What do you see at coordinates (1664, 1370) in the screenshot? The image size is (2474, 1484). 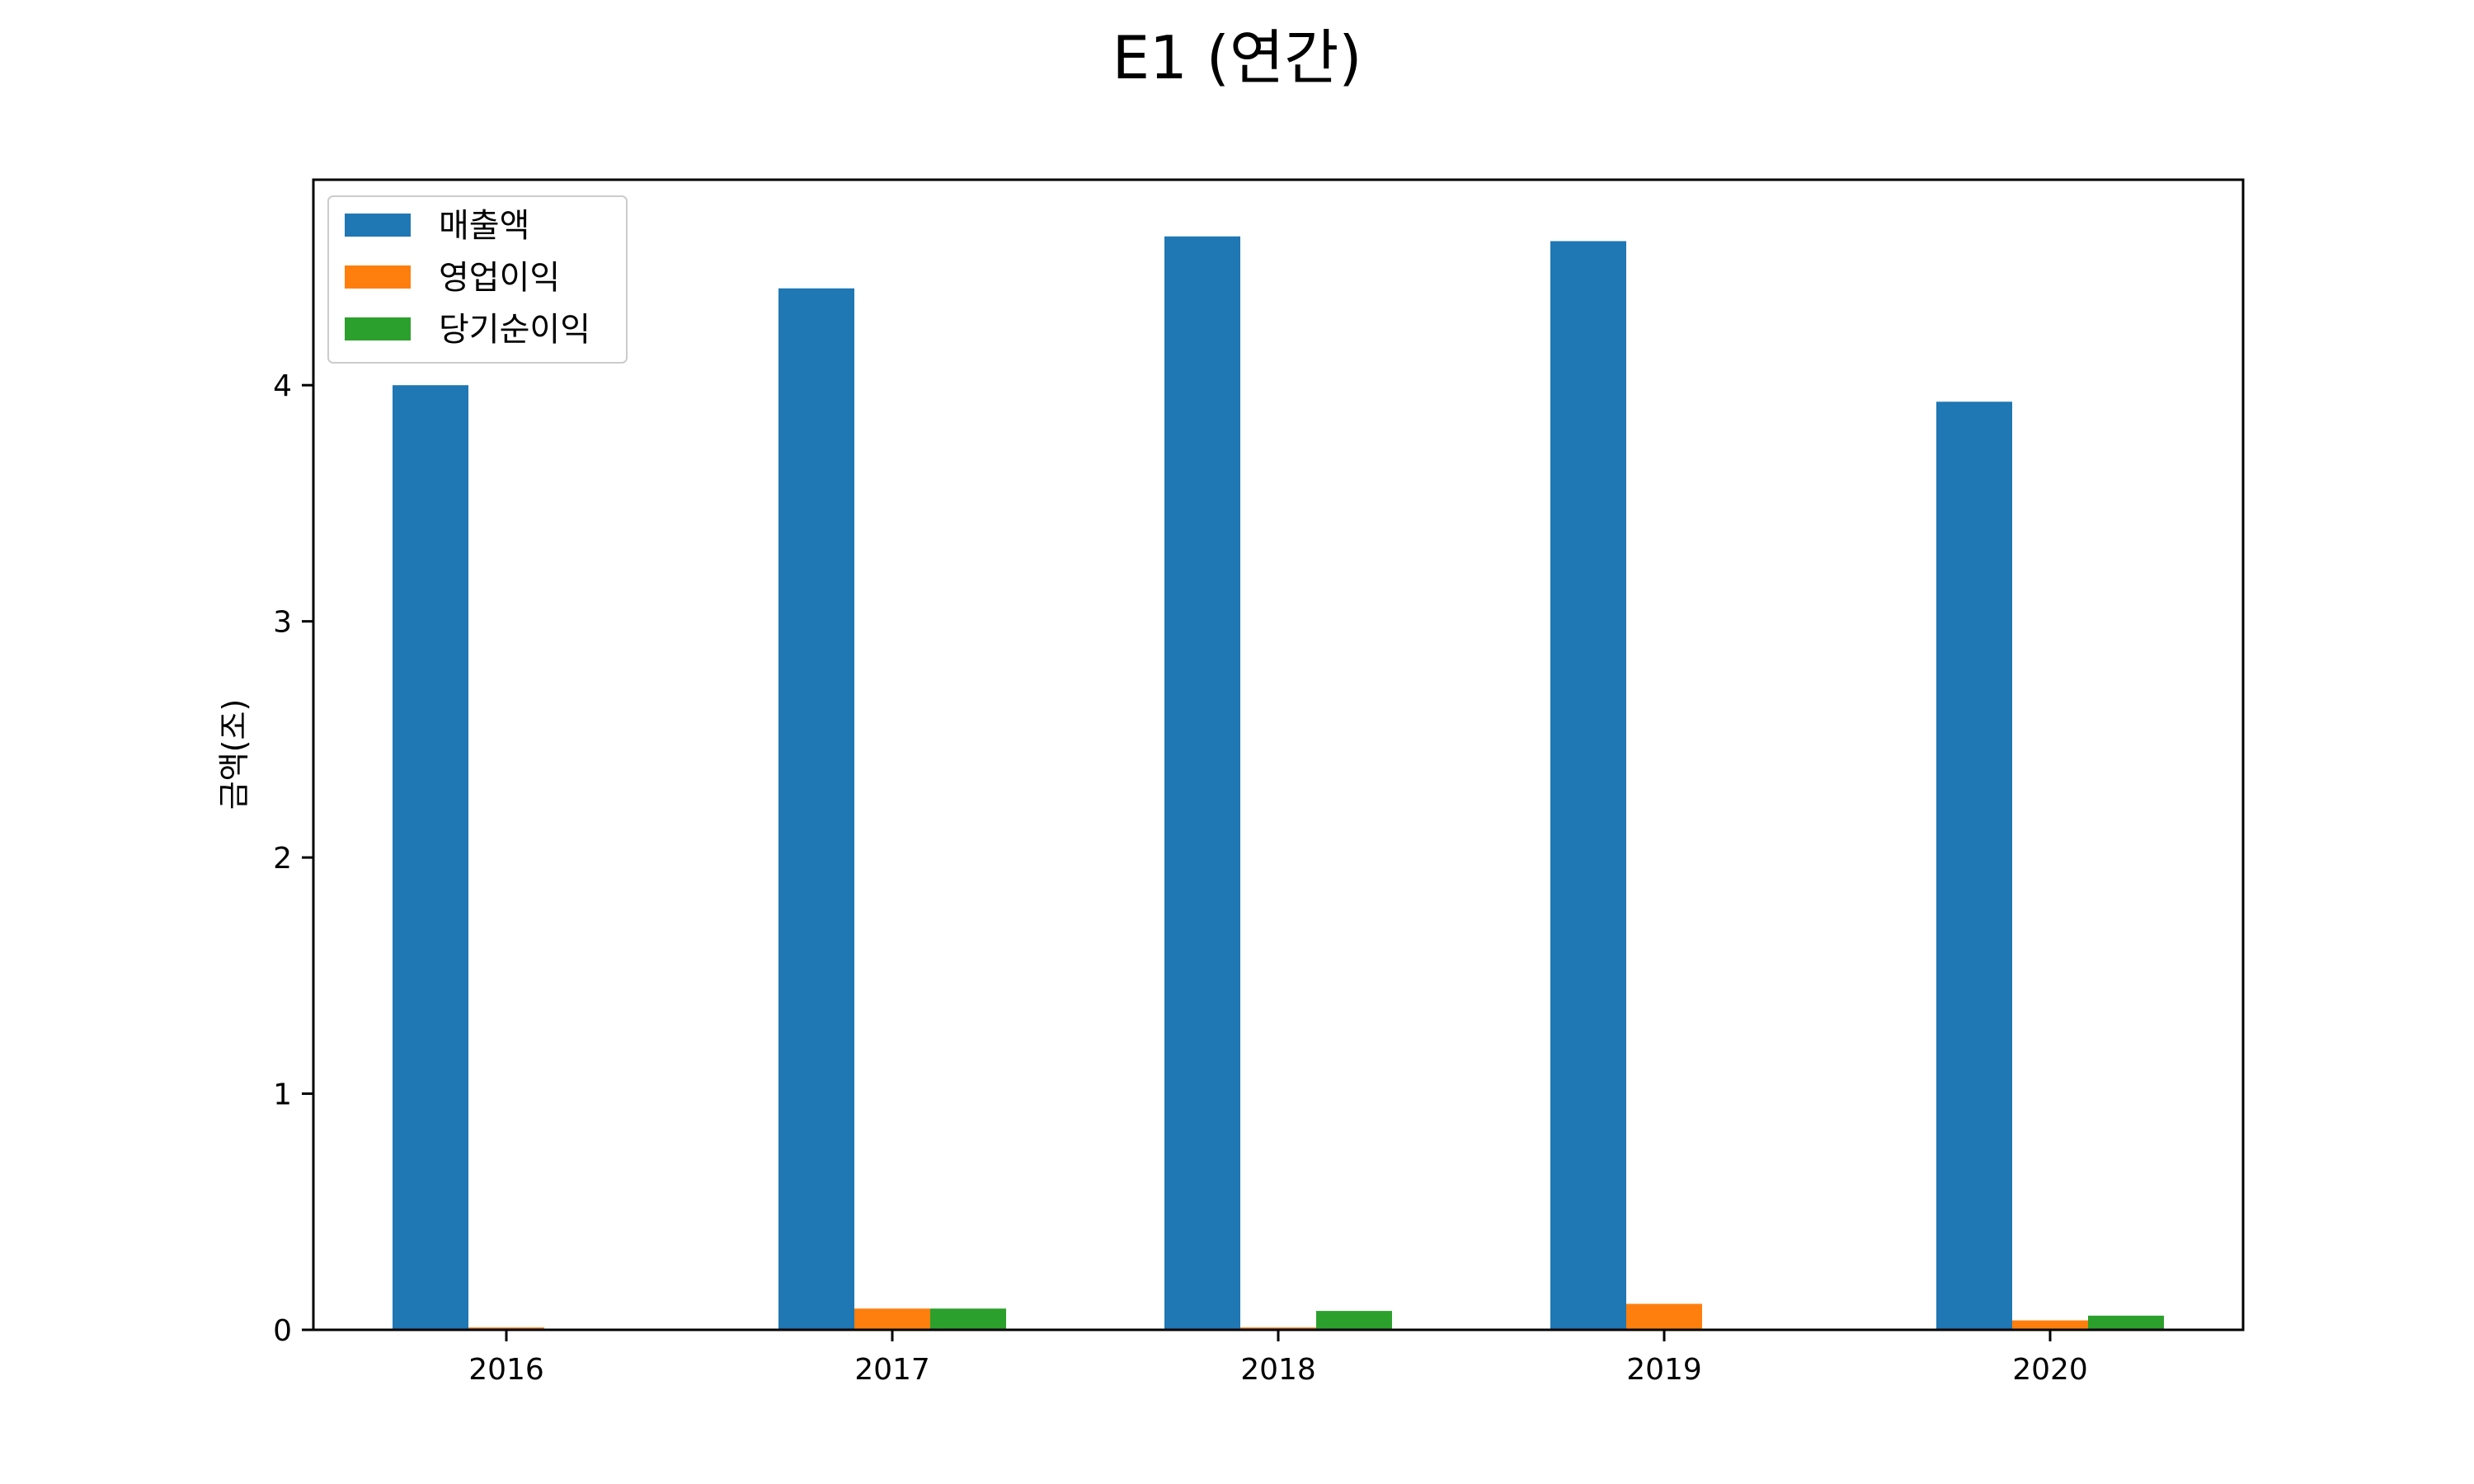 I see `x-tick-label: 2019` at bounding box center [1664, 1370].